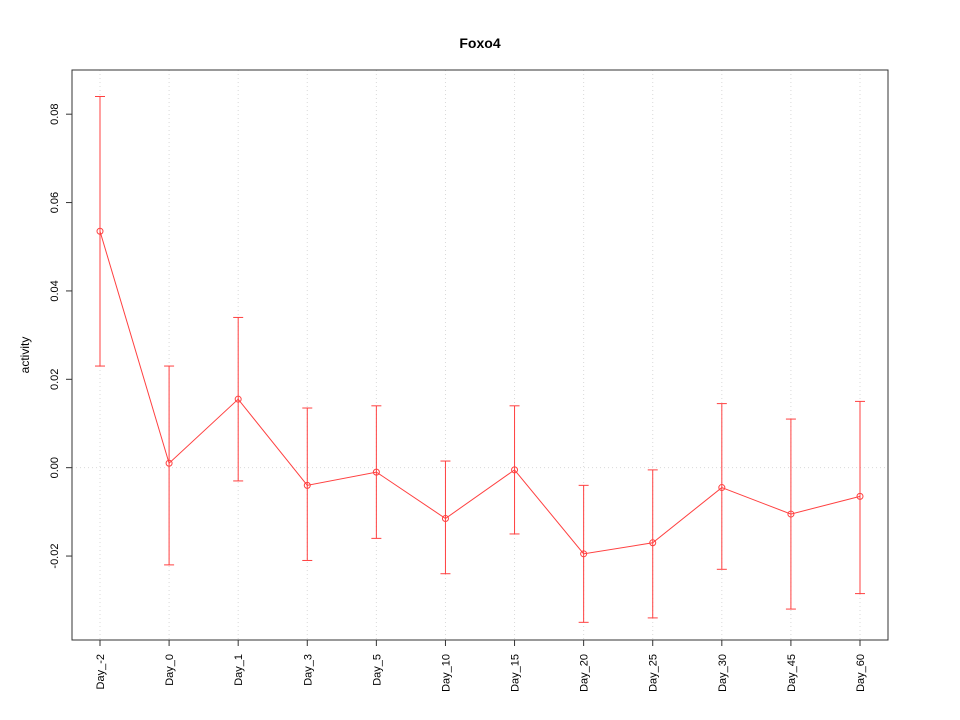 The image size is (960, 720). What do you see at coordinates (170, 670) in the screenshot?
I see `x-tick-label: Day_0` at bounding box center [170, 670].